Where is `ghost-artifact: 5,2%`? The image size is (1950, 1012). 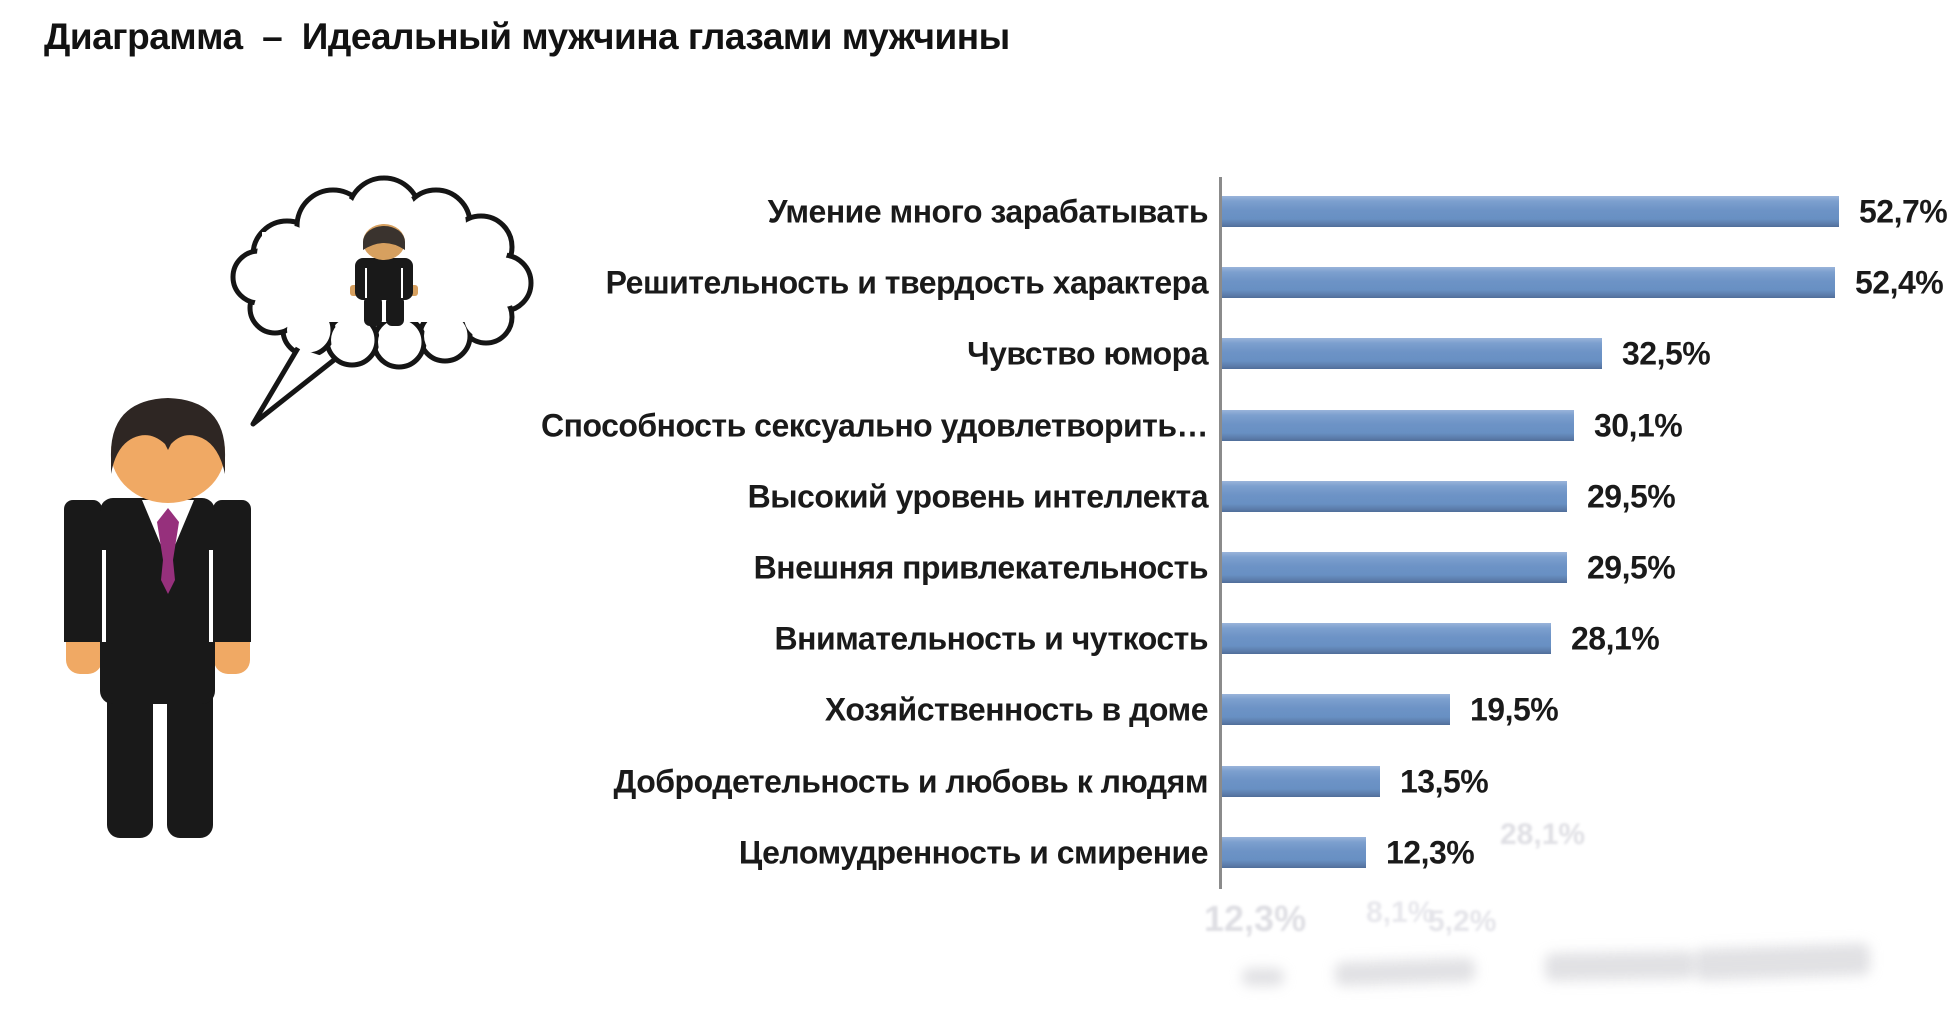
ghost-artifact: 5,2% is located at coordinates (1462, 921).